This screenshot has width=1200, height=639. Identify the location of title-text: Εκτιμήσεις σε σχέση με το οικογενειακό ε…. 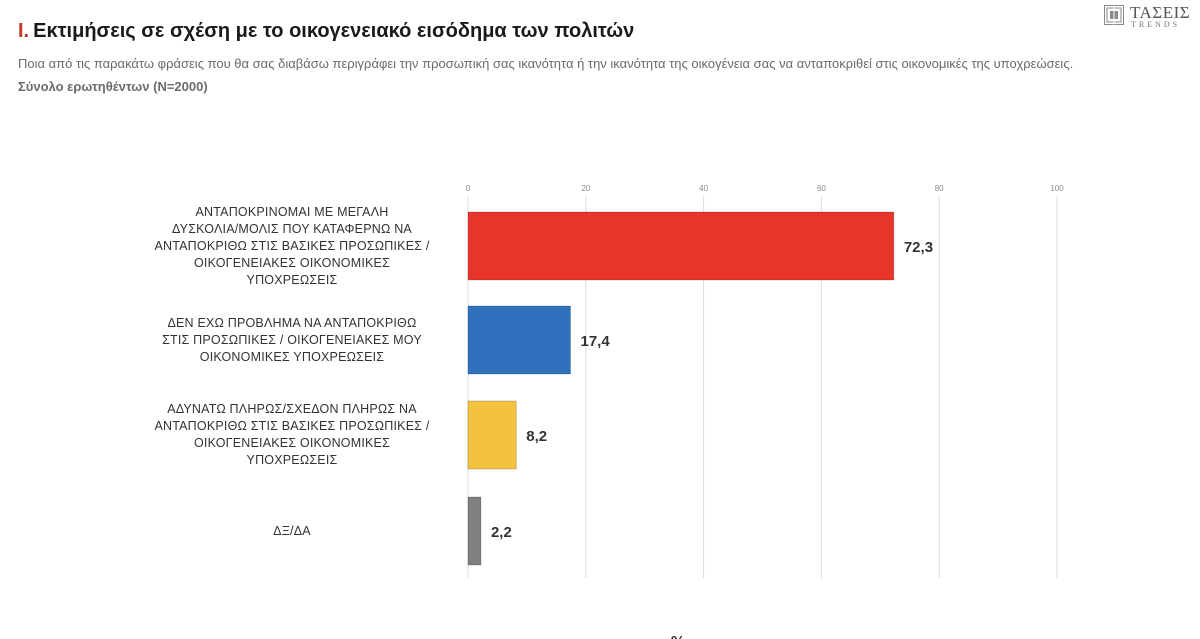
(334, 31).